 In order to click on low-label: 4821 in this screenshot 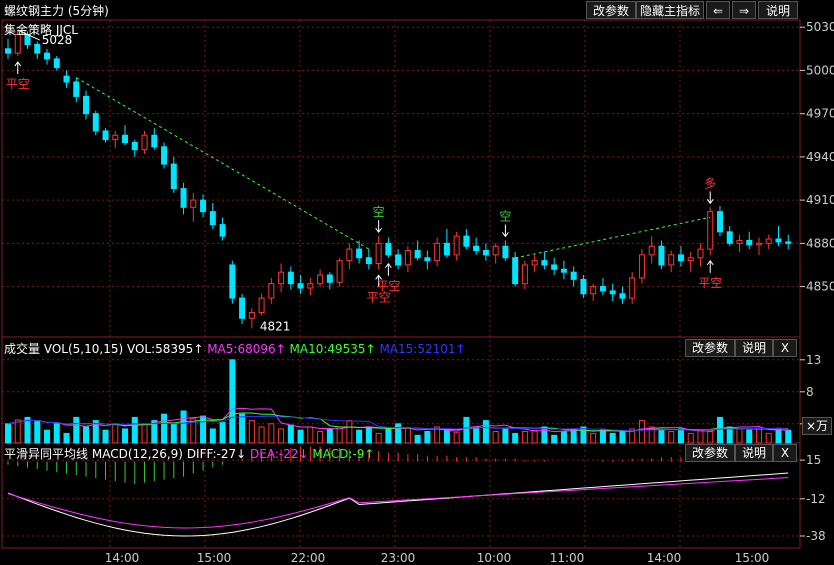, I will do `click(275, 326)`.